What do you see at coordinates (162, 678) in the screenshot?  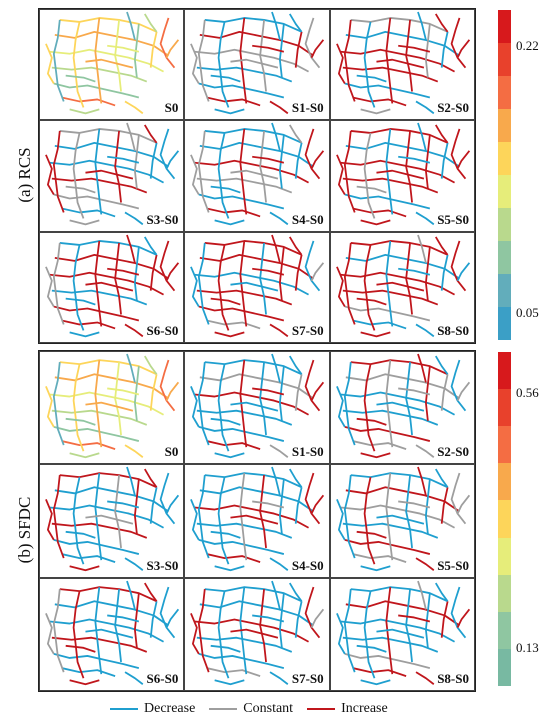 I see `cell-label: S6-S0` at bounding box center [162, 678].